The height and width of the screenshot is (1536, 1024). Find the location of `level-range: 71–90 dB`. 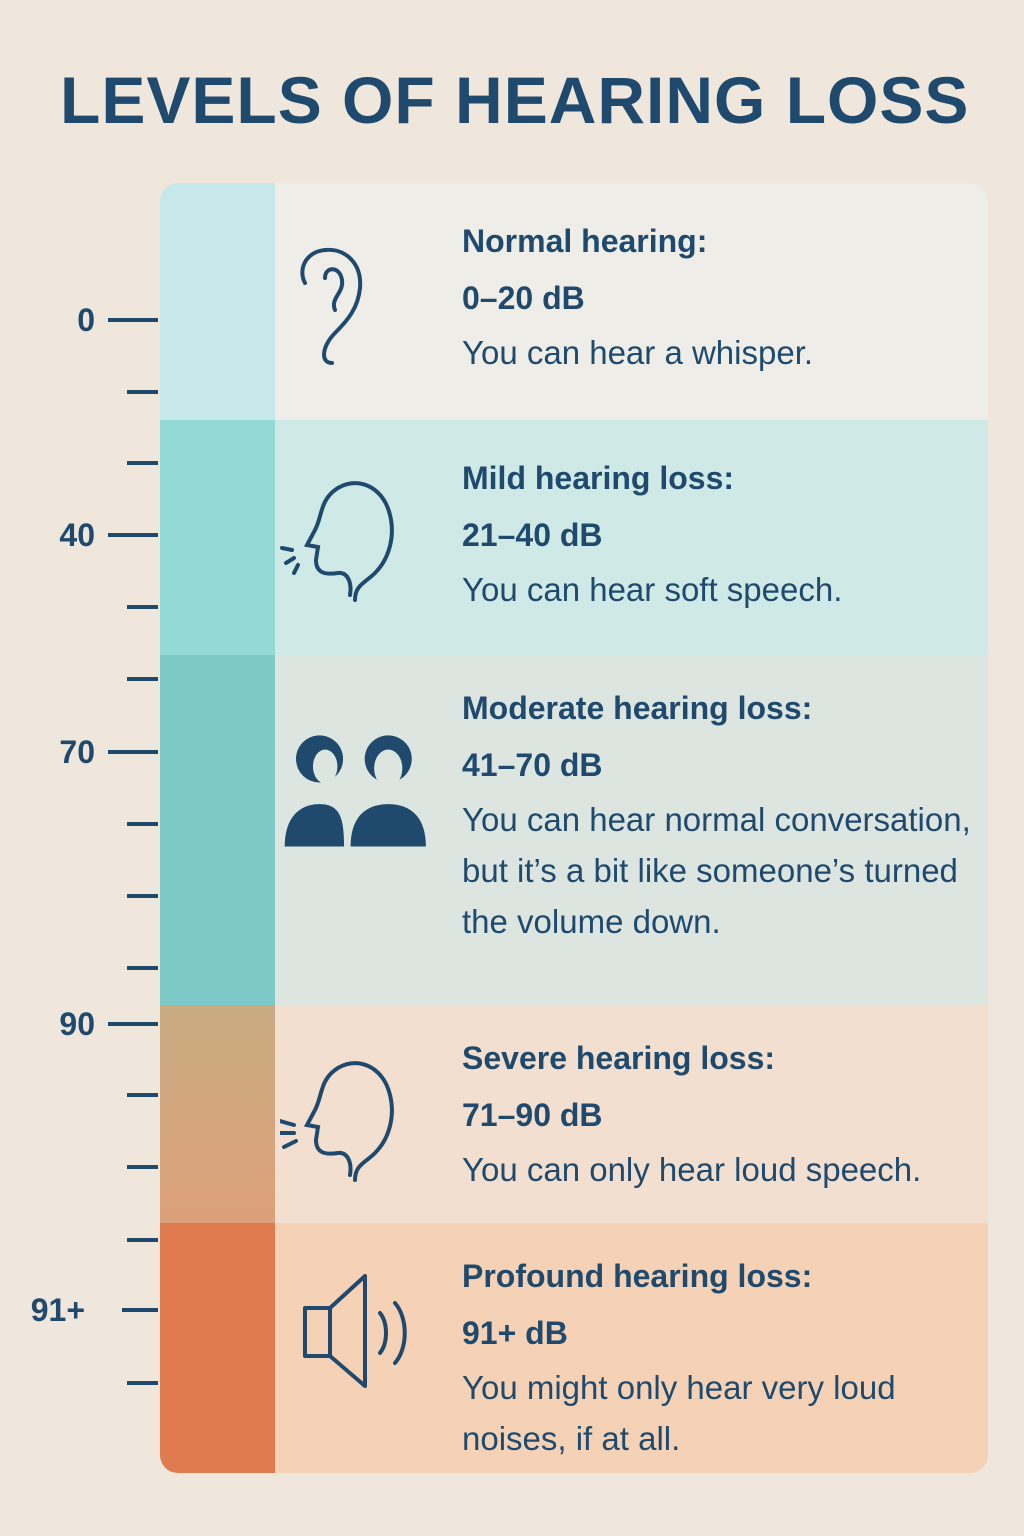

level-range: 71–90 dB is located at coordinates (532, 1115).